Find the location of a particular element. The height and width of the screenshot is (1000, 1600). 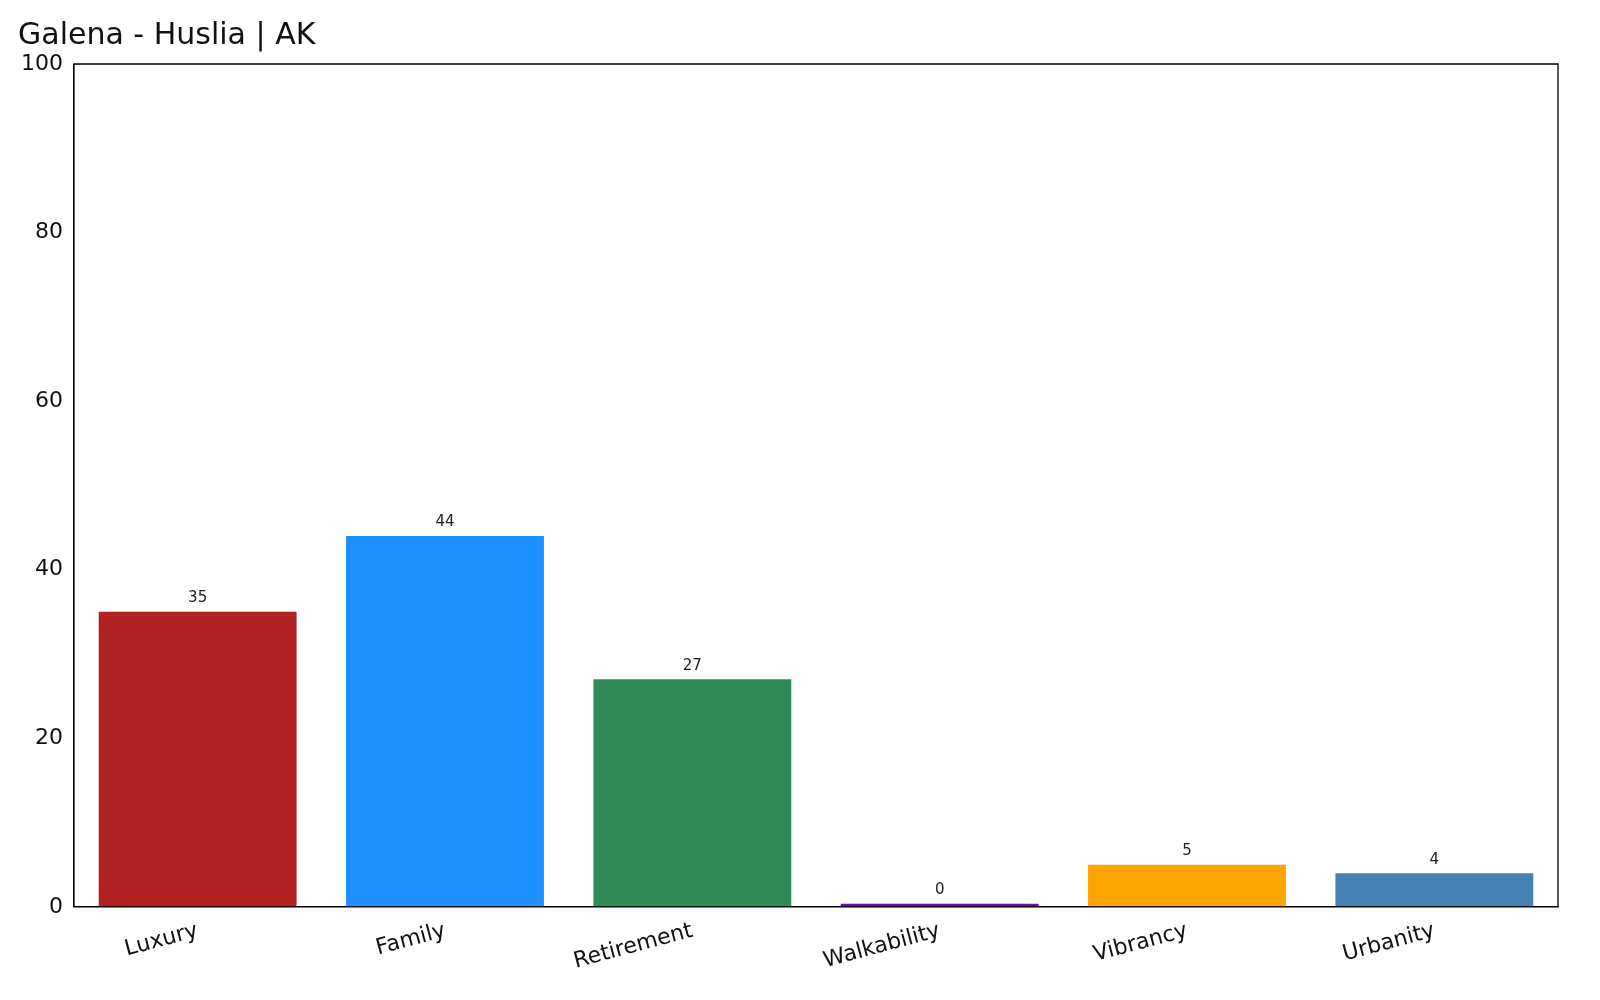

data-label: 0 is located at coordinates (939, 889).